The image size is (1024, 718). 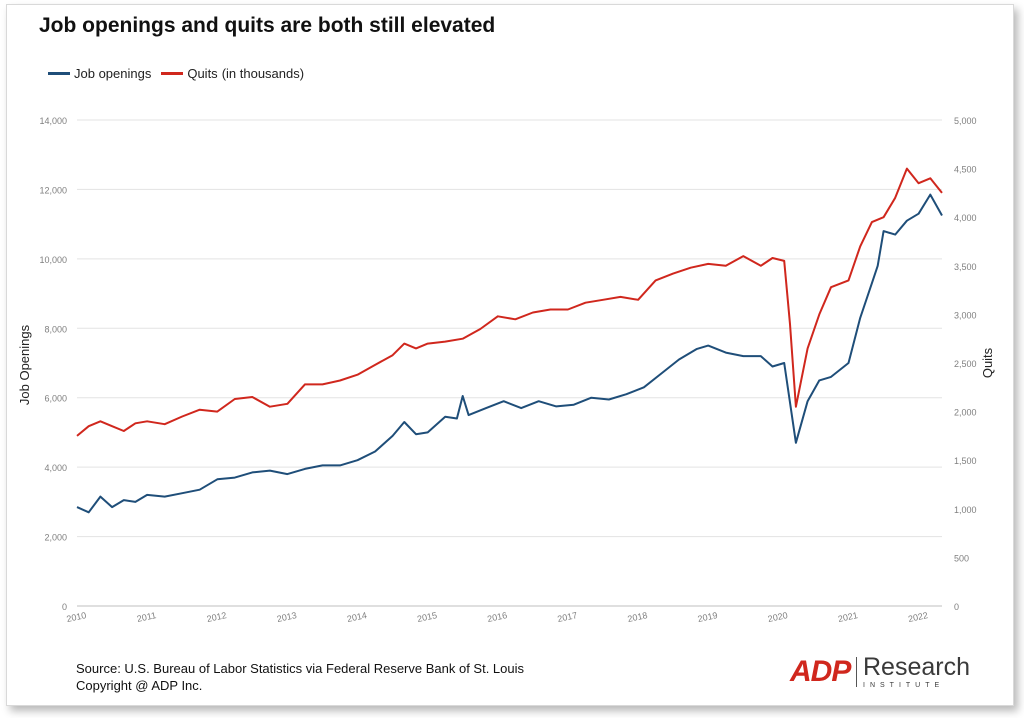 I want to click on y-tick-label-right: 2,000, so click(x=965, y=413).